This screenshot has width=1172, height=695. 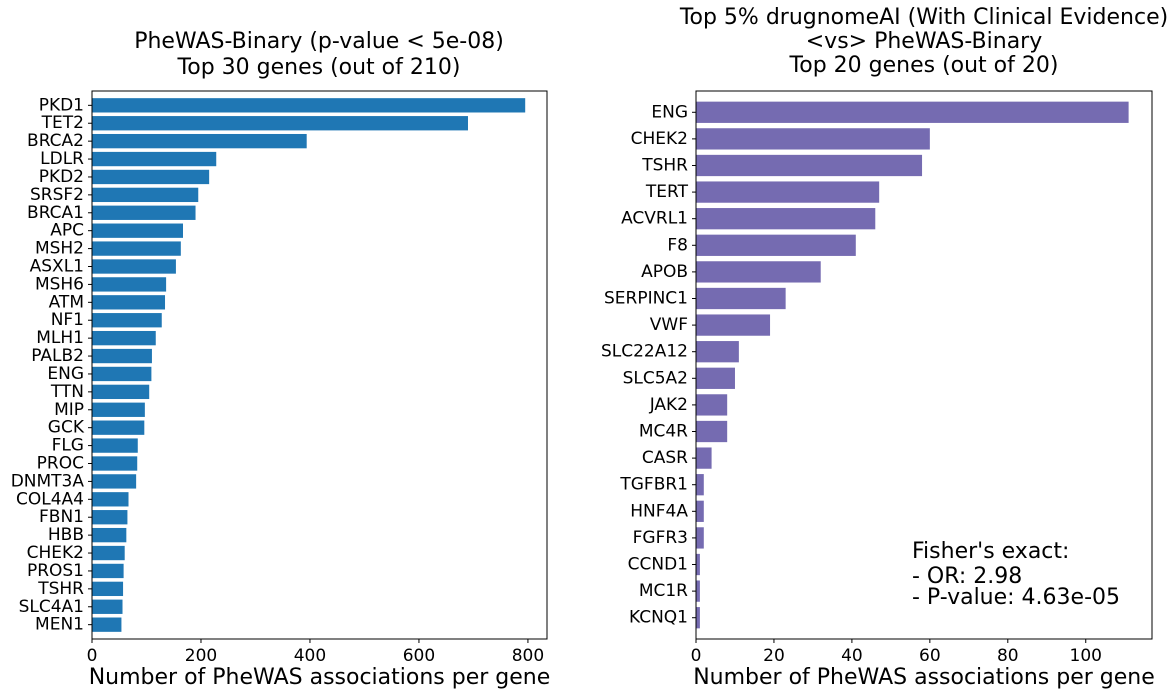 I want to click on y-tick-label: HBB, so click(x=66, y=535).